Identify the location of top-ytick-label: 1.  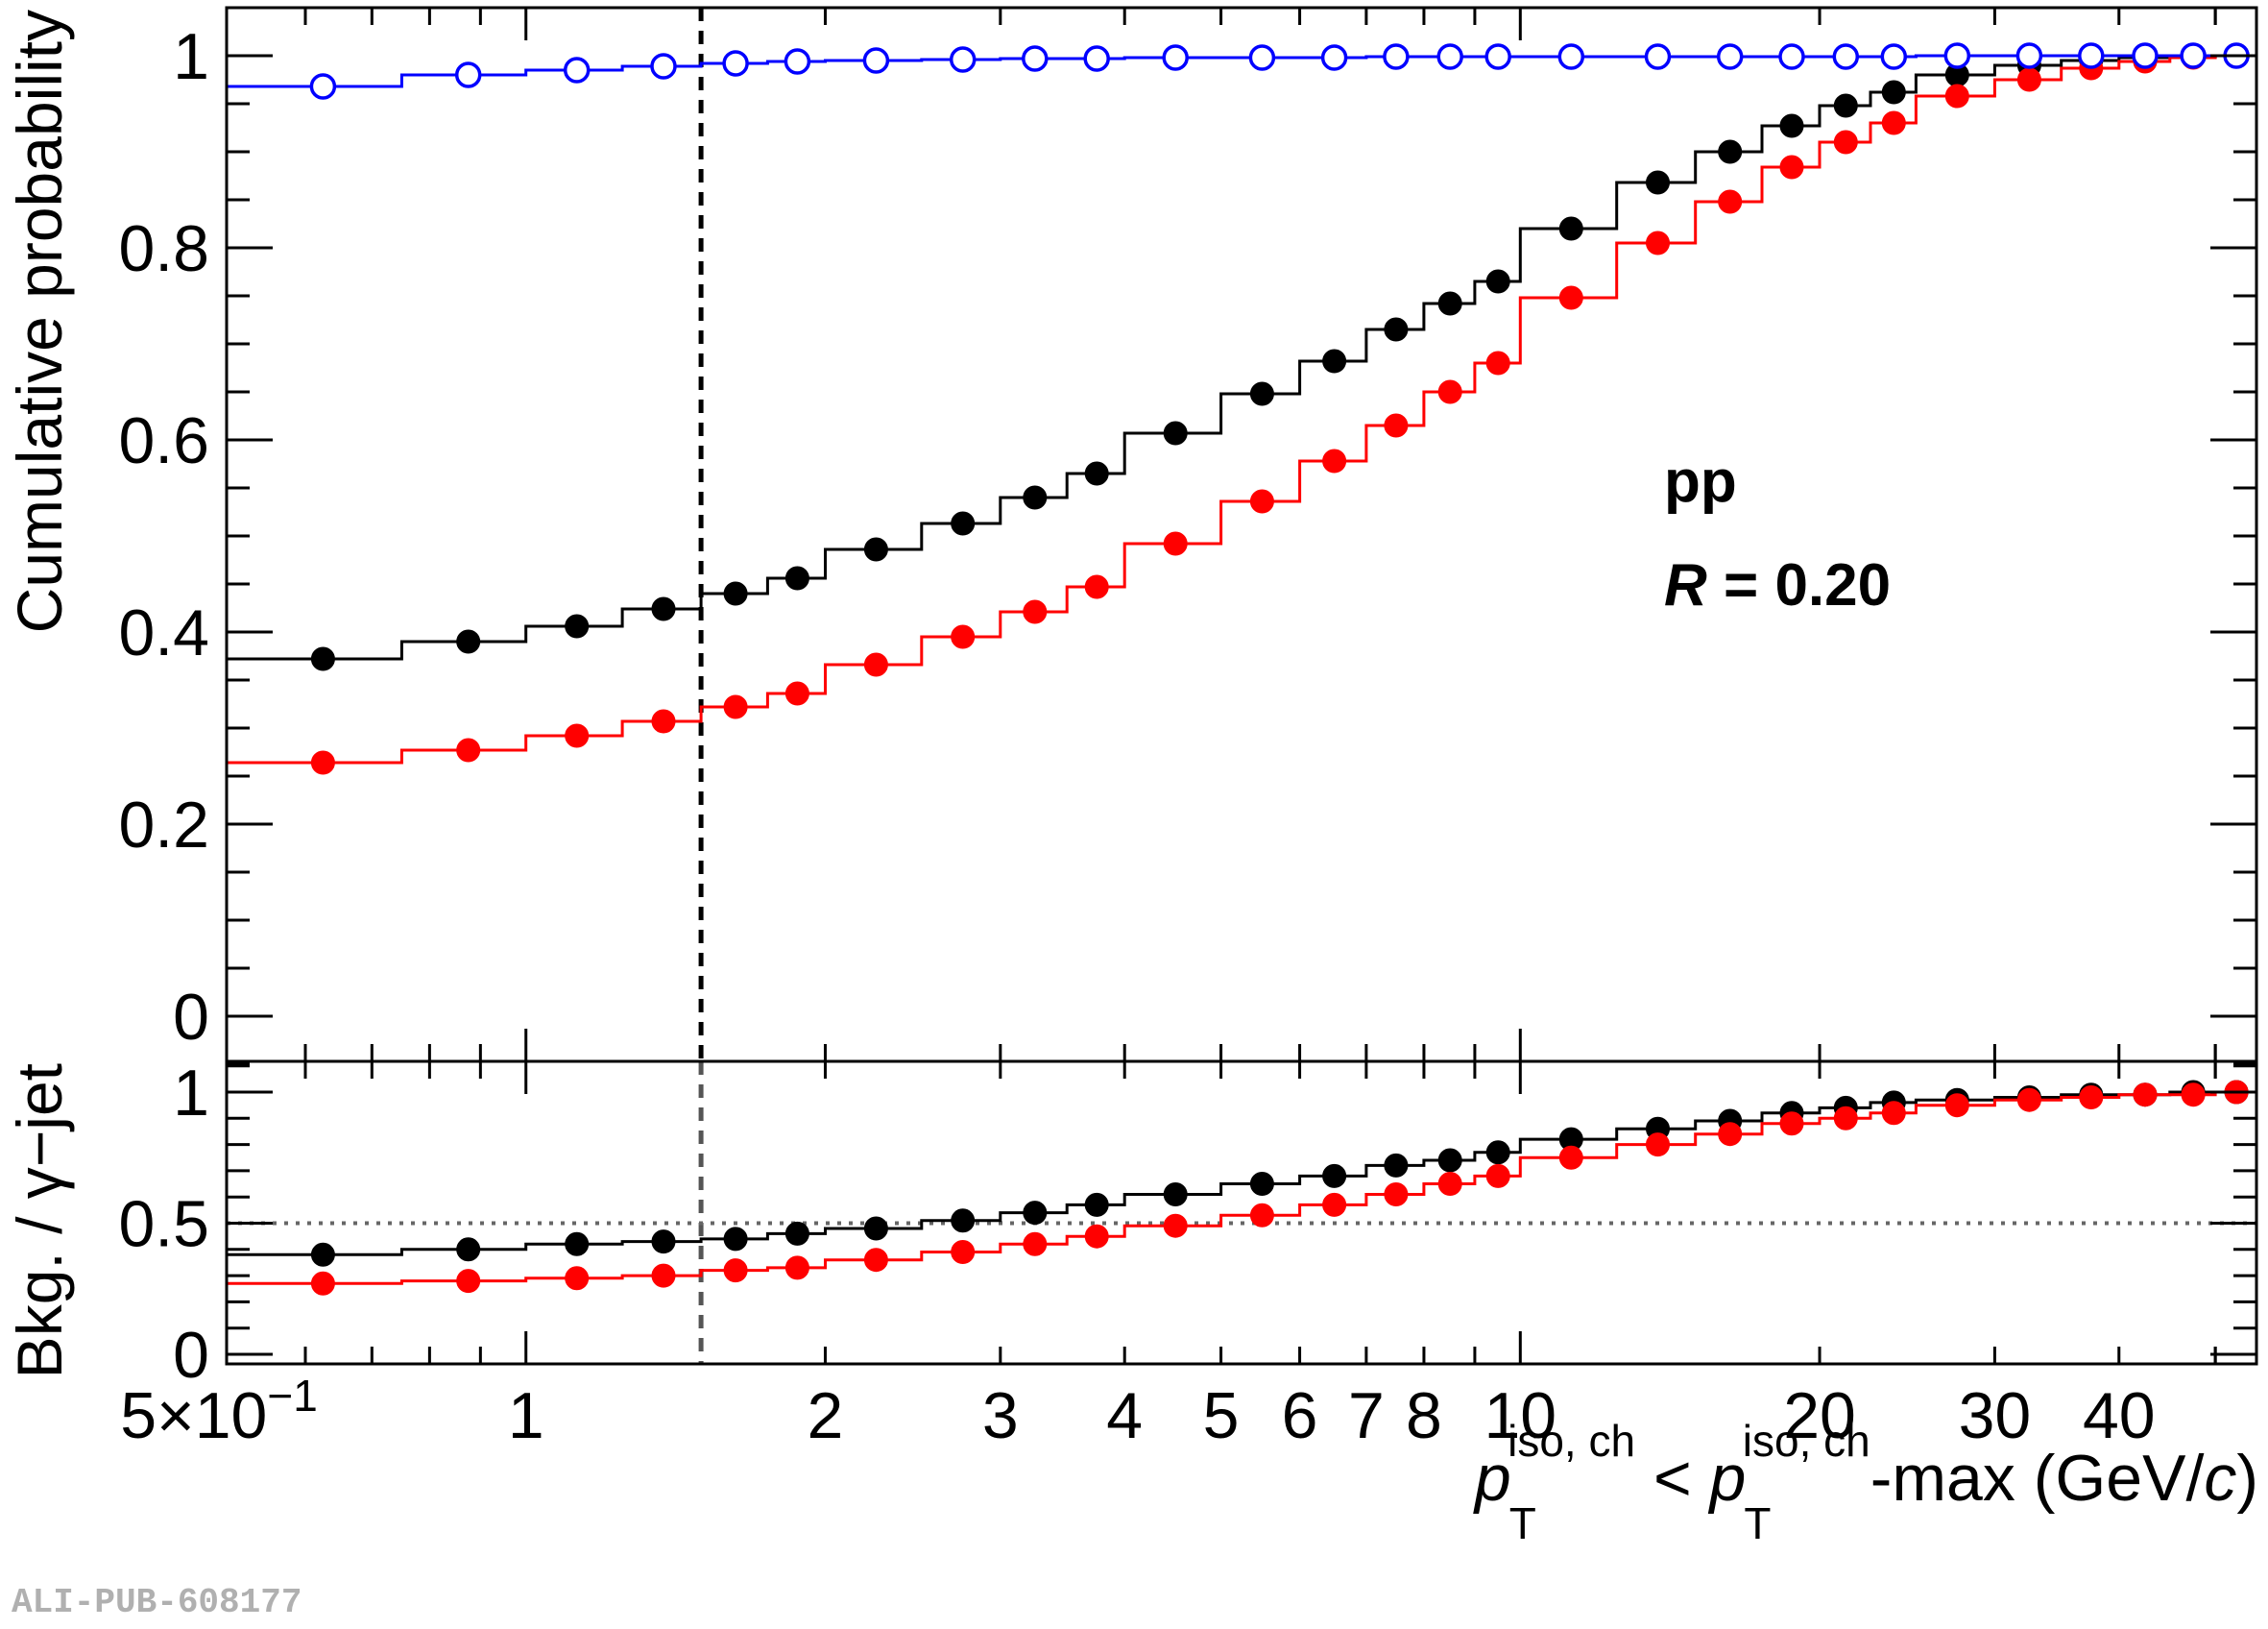
(191, 56).